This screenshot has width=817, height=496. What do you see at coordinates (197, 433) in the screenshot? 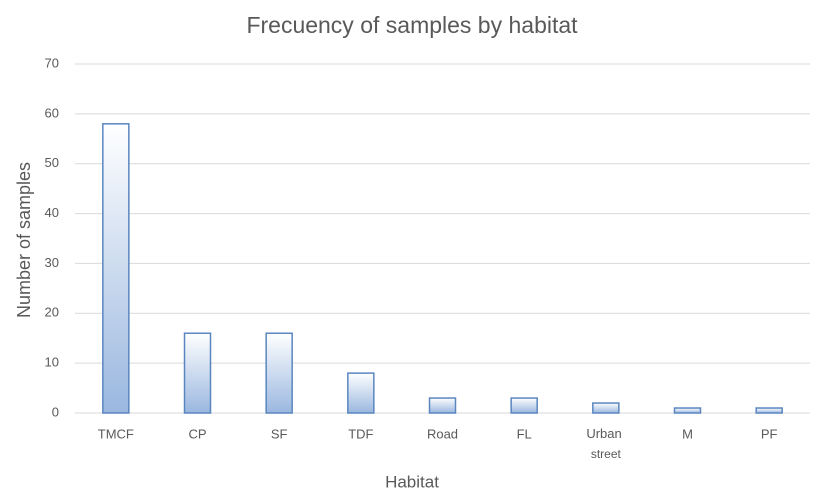
I see `x-tick-label: CP` at bounding box center [197, 433].